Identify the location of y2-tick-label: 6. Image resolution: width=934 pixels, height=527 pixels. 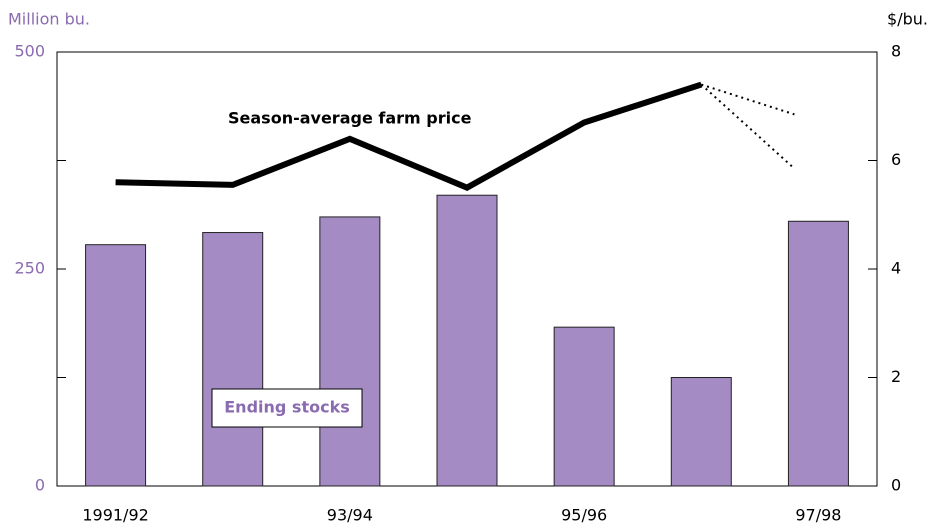
(896, 159).